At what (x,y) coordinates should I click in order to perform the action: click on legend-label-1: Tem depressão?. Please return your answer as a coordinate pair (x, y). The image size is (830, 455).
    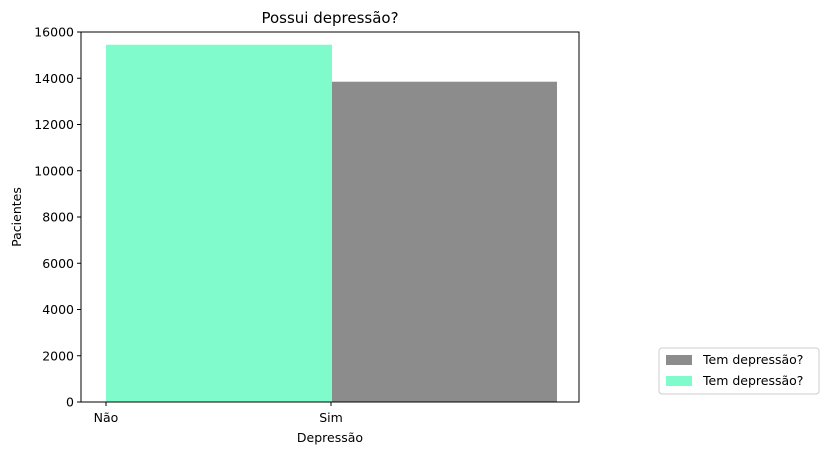
    Looking at the image, I should click on (752, 380).